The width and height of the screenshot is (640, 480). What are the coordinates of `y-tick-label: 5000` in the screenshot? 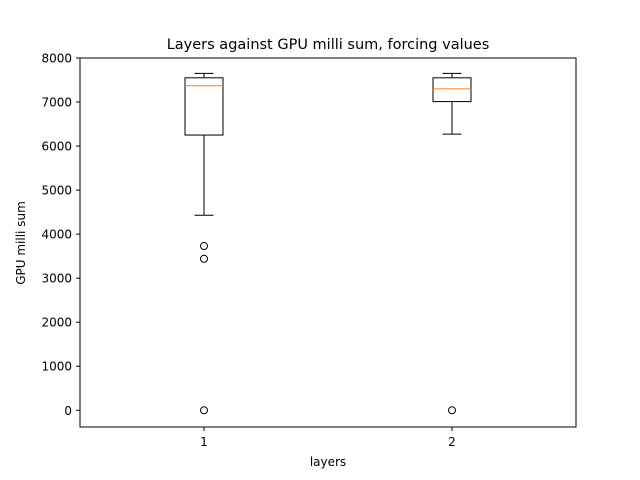 It's located at (56, 191).